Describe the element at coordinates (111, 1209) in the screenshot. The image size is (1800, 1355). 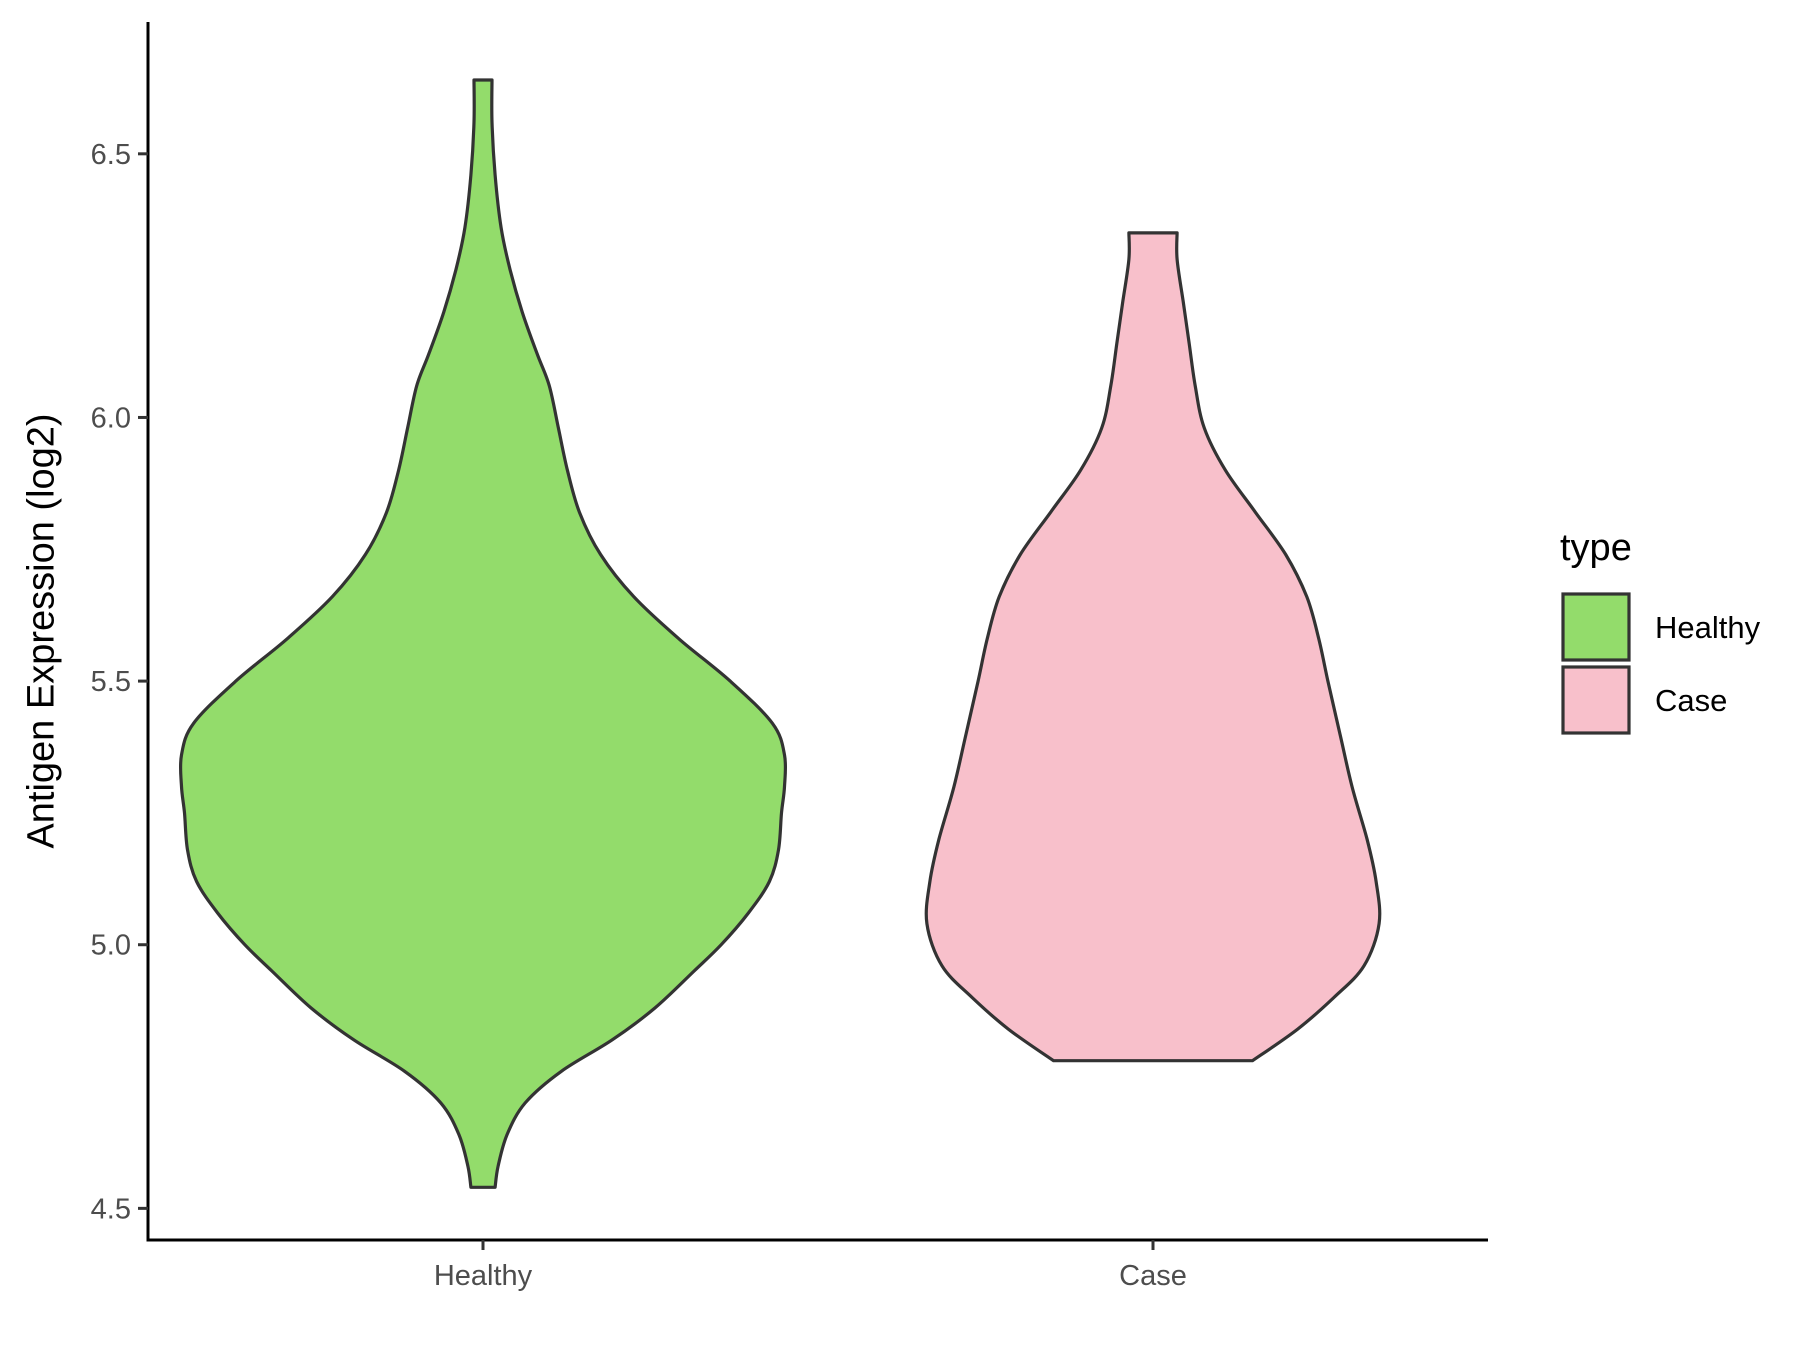
I see `y-tick-label: 4.5` at that location.